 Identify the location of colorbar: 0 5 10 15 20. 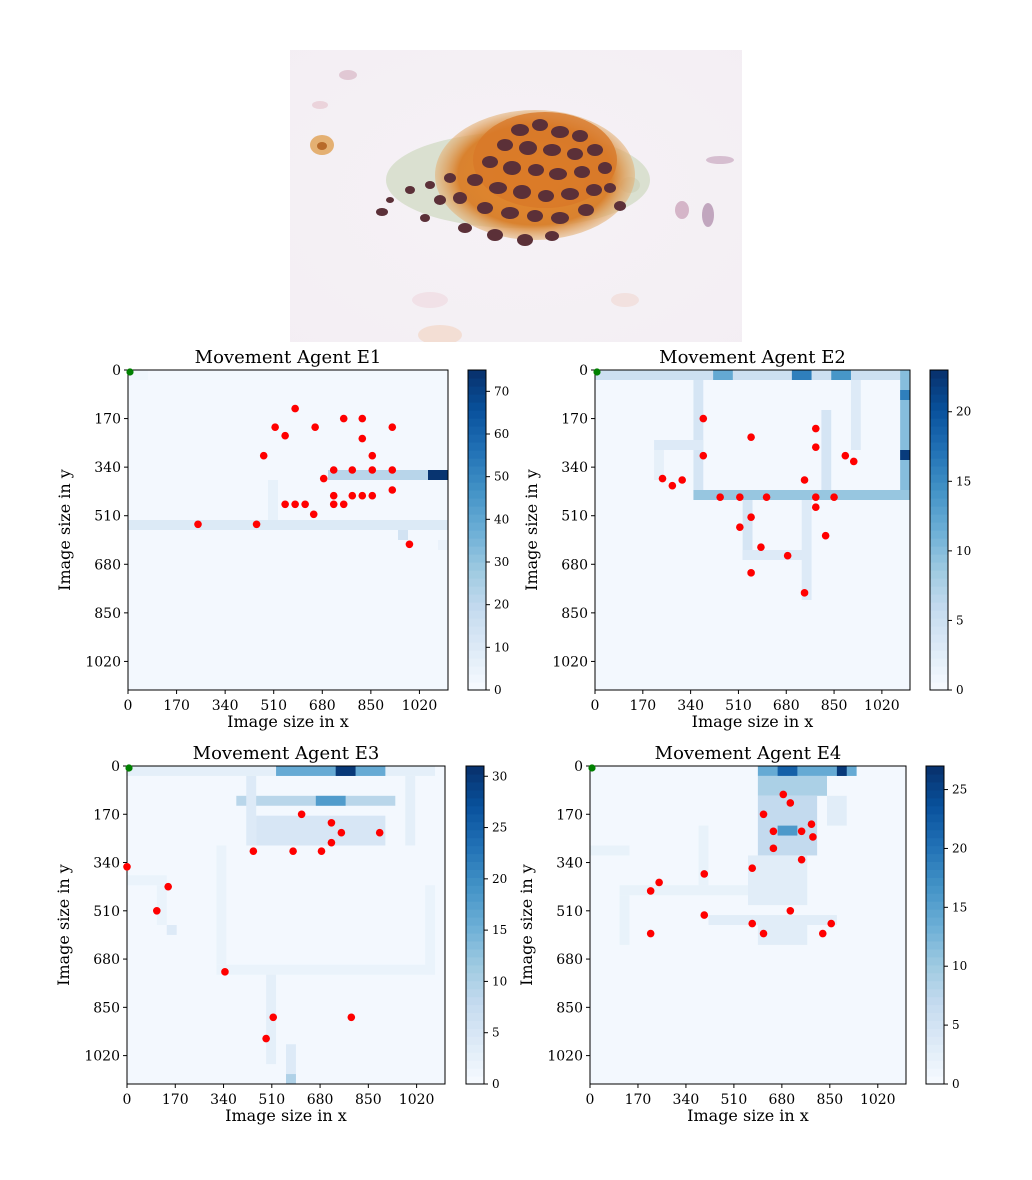
(950, 533).